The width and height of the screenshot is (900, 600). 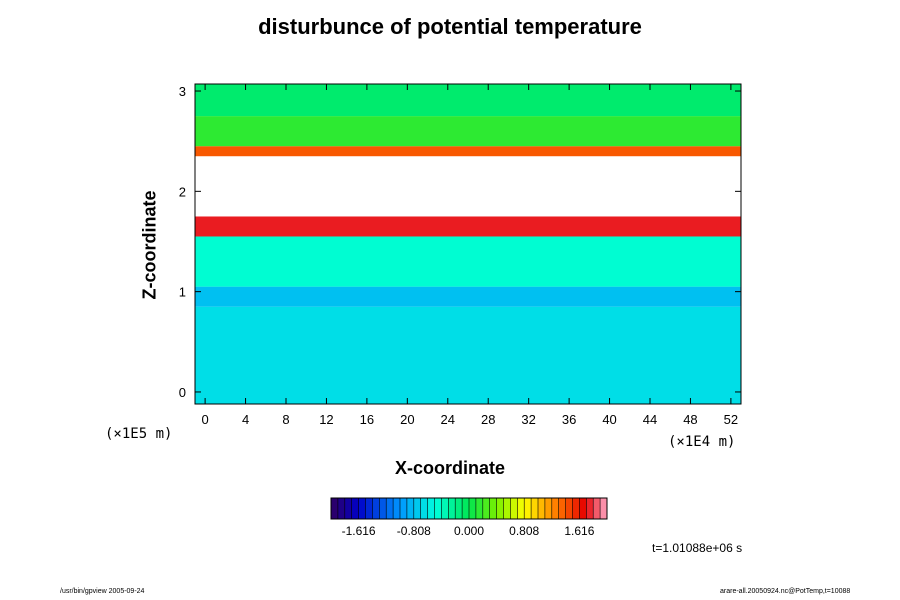 I want to click on colorbar-frame, so click(x=469, y=508).